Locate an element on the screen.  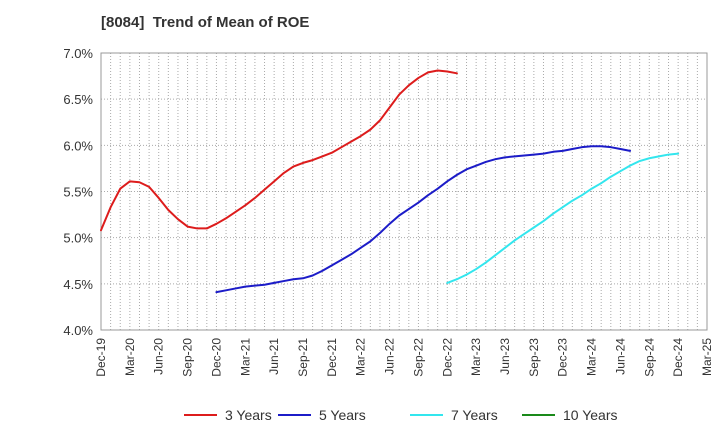
x-tick-label: Sep-21 is located at coordinates (303, 357).